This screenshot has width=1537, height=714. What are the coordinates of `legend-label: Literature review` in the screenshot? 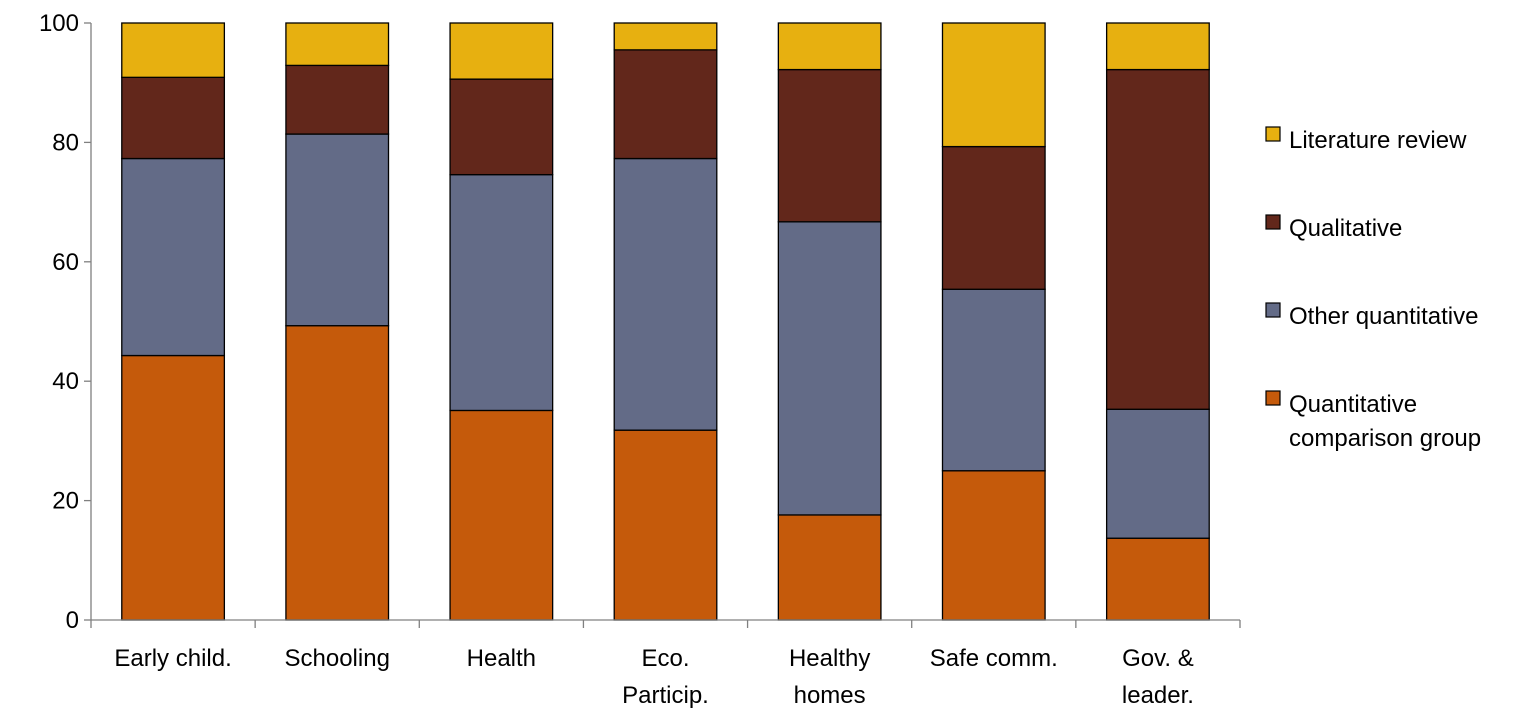 It's located at (1378, 140).